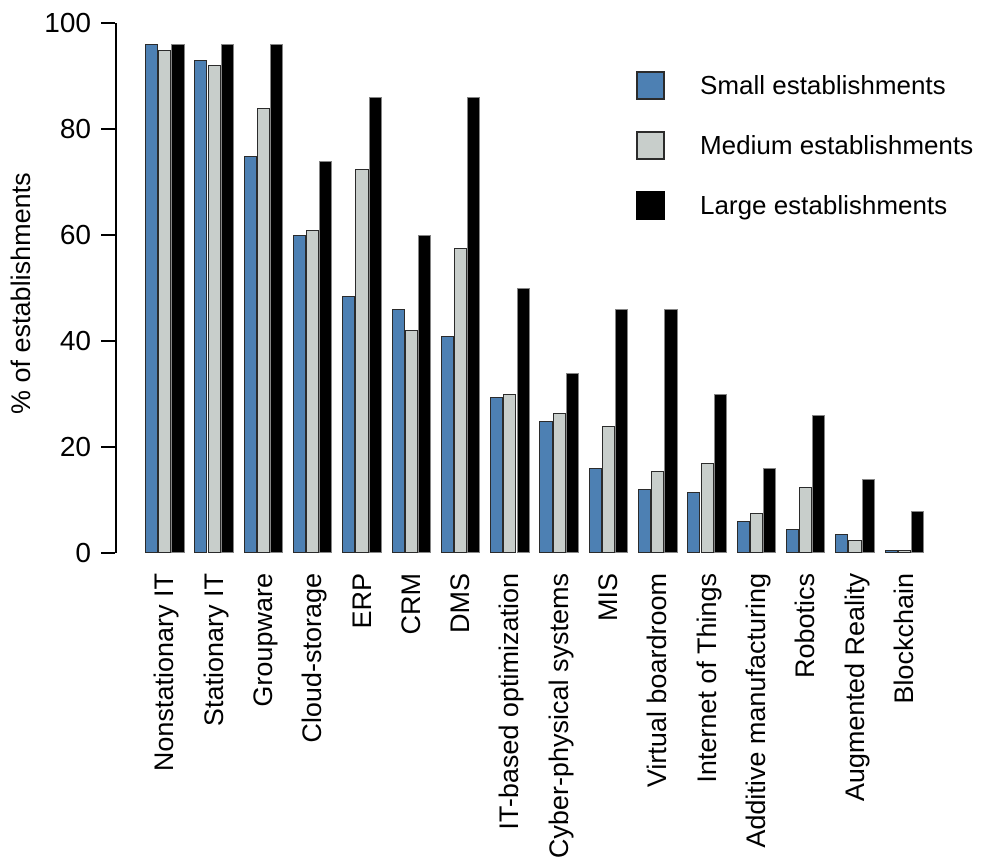 This screenshot has width=987, height=861. I want to click on x-axis-label: MIS, so click(609, 597).